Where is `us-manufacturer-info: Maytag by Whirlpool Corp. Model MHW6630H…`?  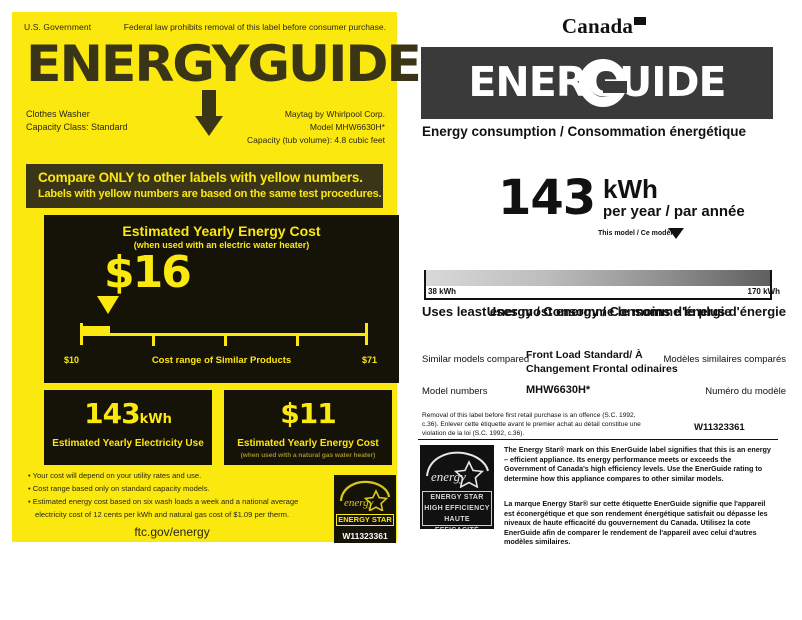 us-manufacturer-info: Maytag by Whirlpool Corp. Model MHW6630H… is located at coordinates (316, 127).